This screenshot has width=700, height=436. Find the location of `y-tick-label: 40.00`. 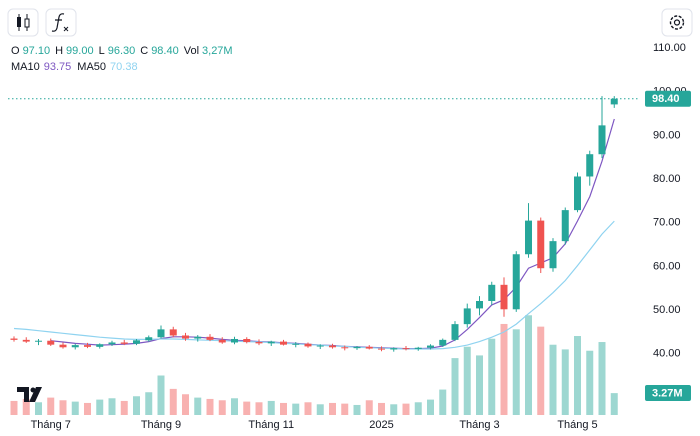

y-tick-label: 40.00 is located at coordinates (667, 354).